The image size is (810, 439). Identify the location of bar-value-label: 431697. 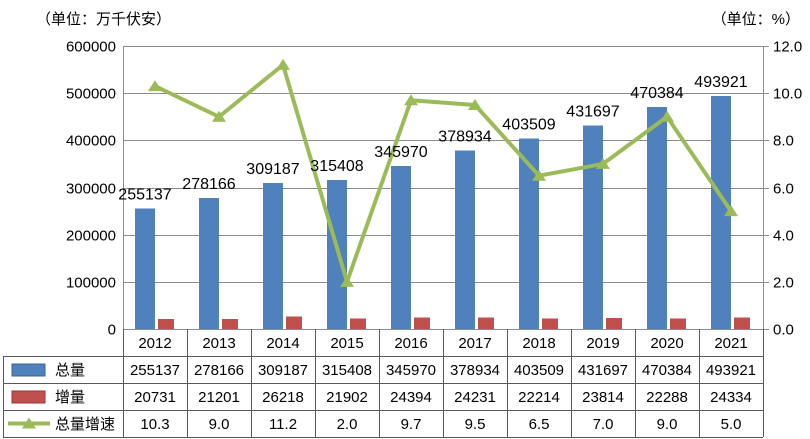
(592, 111).